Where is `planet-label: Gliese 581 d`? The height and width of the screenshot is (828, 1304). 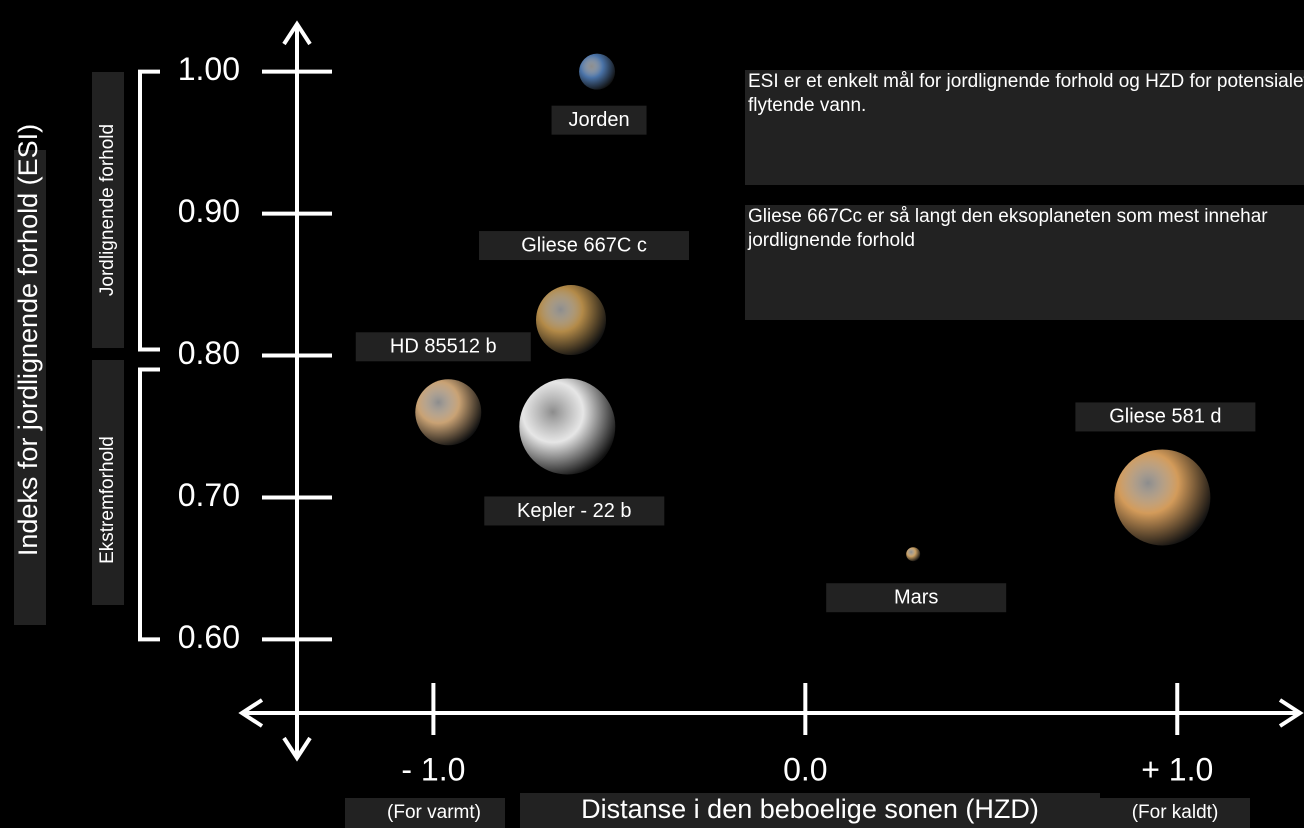 planet-label: Gliese 581 d is located at coordinates (1165, 417).